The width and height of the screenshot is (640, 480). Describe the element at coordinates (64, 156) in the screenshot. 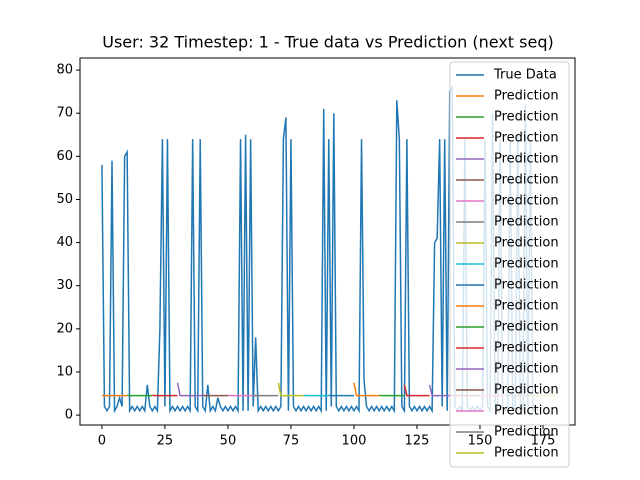

I see `y-tick-label: 60` at that location.